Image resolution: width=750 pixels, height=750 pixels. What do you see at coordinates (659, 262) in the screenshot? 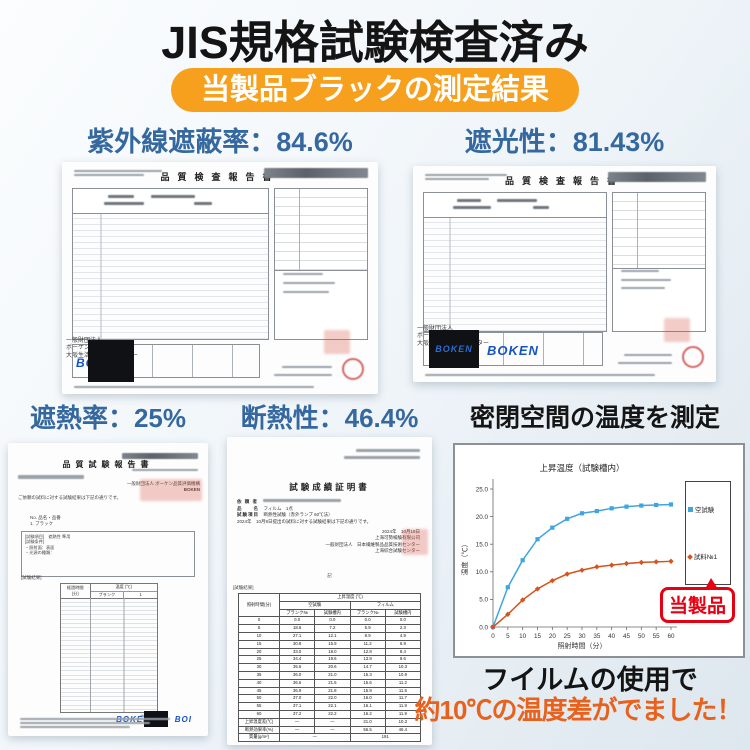
I see `report-shading-side-panel` at bounding box center [659, 262].